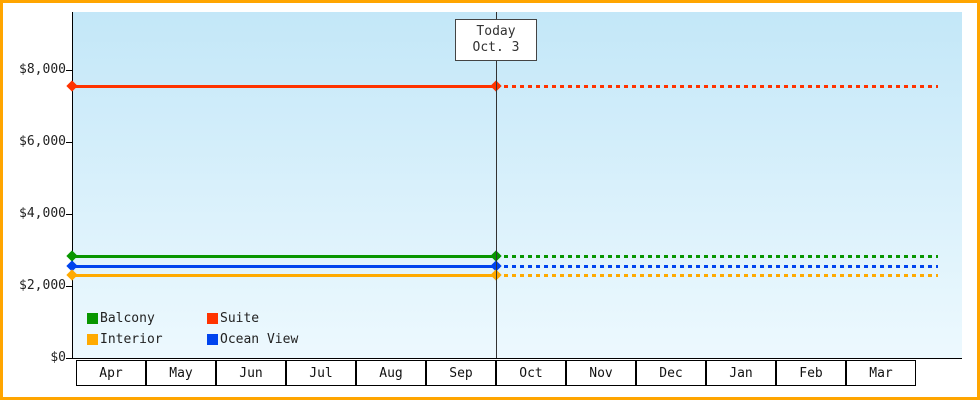  I want to click on series-line-solid-interior, so click(284, 275).